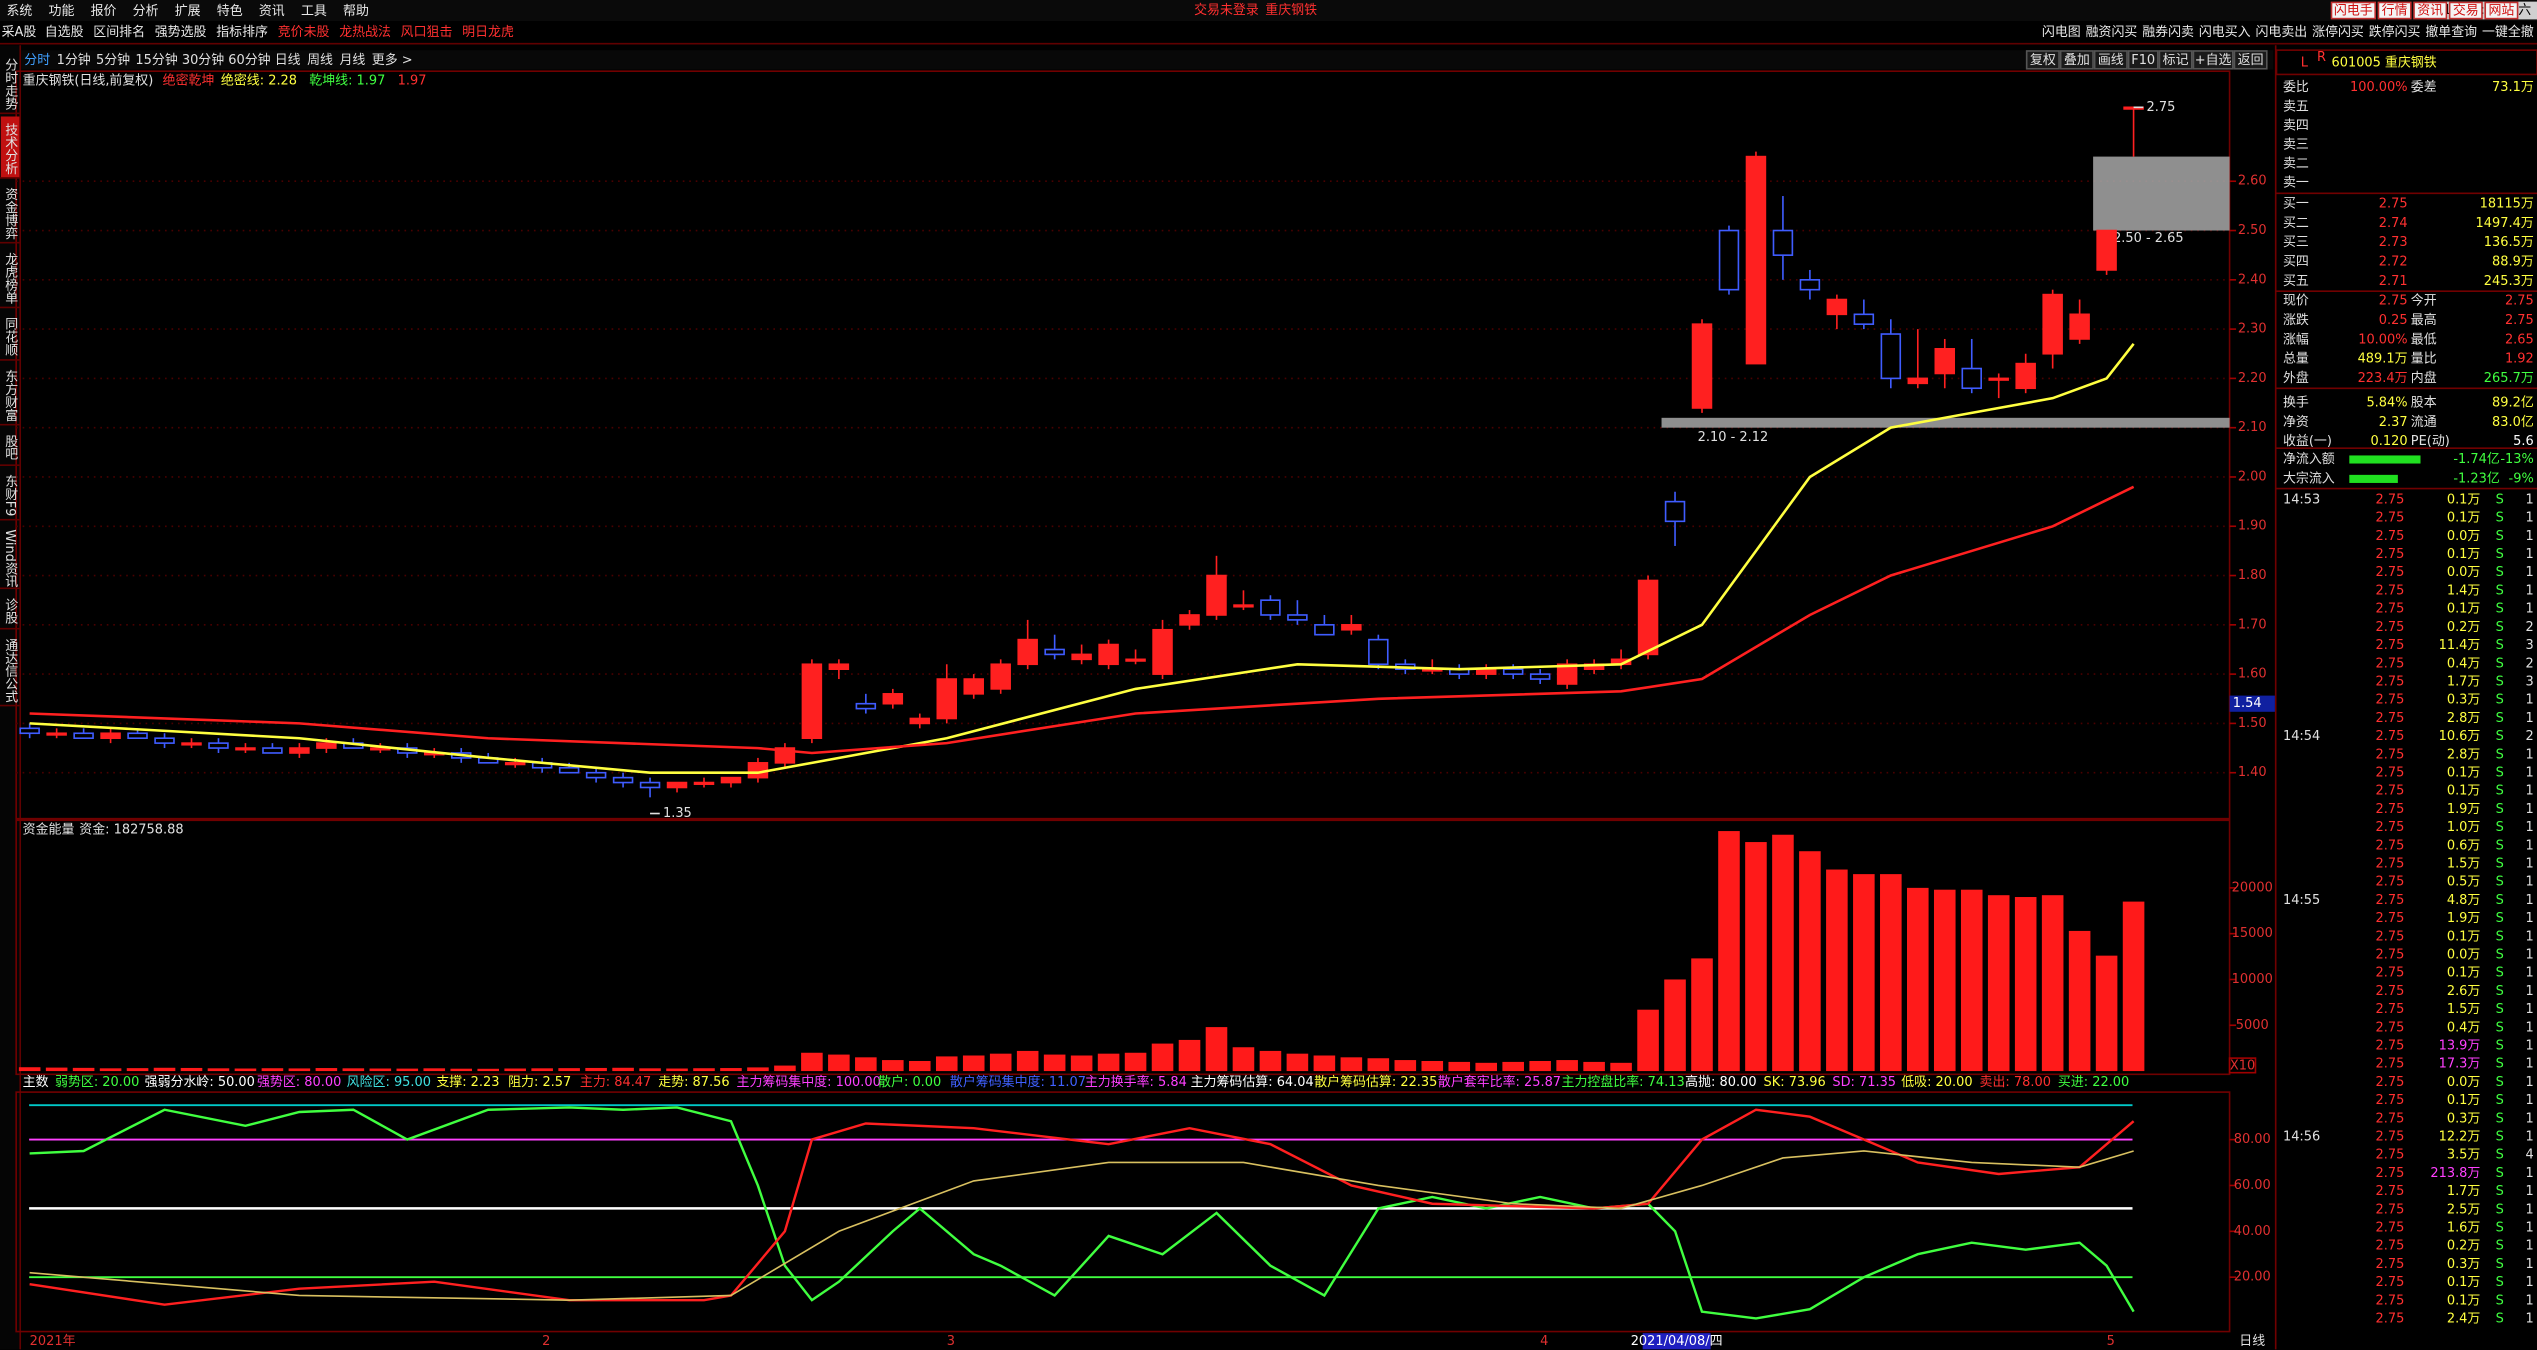 This screenshot has width=2537, height=1350. I want to click on period-tab: 1分钟, so click(74, 60).